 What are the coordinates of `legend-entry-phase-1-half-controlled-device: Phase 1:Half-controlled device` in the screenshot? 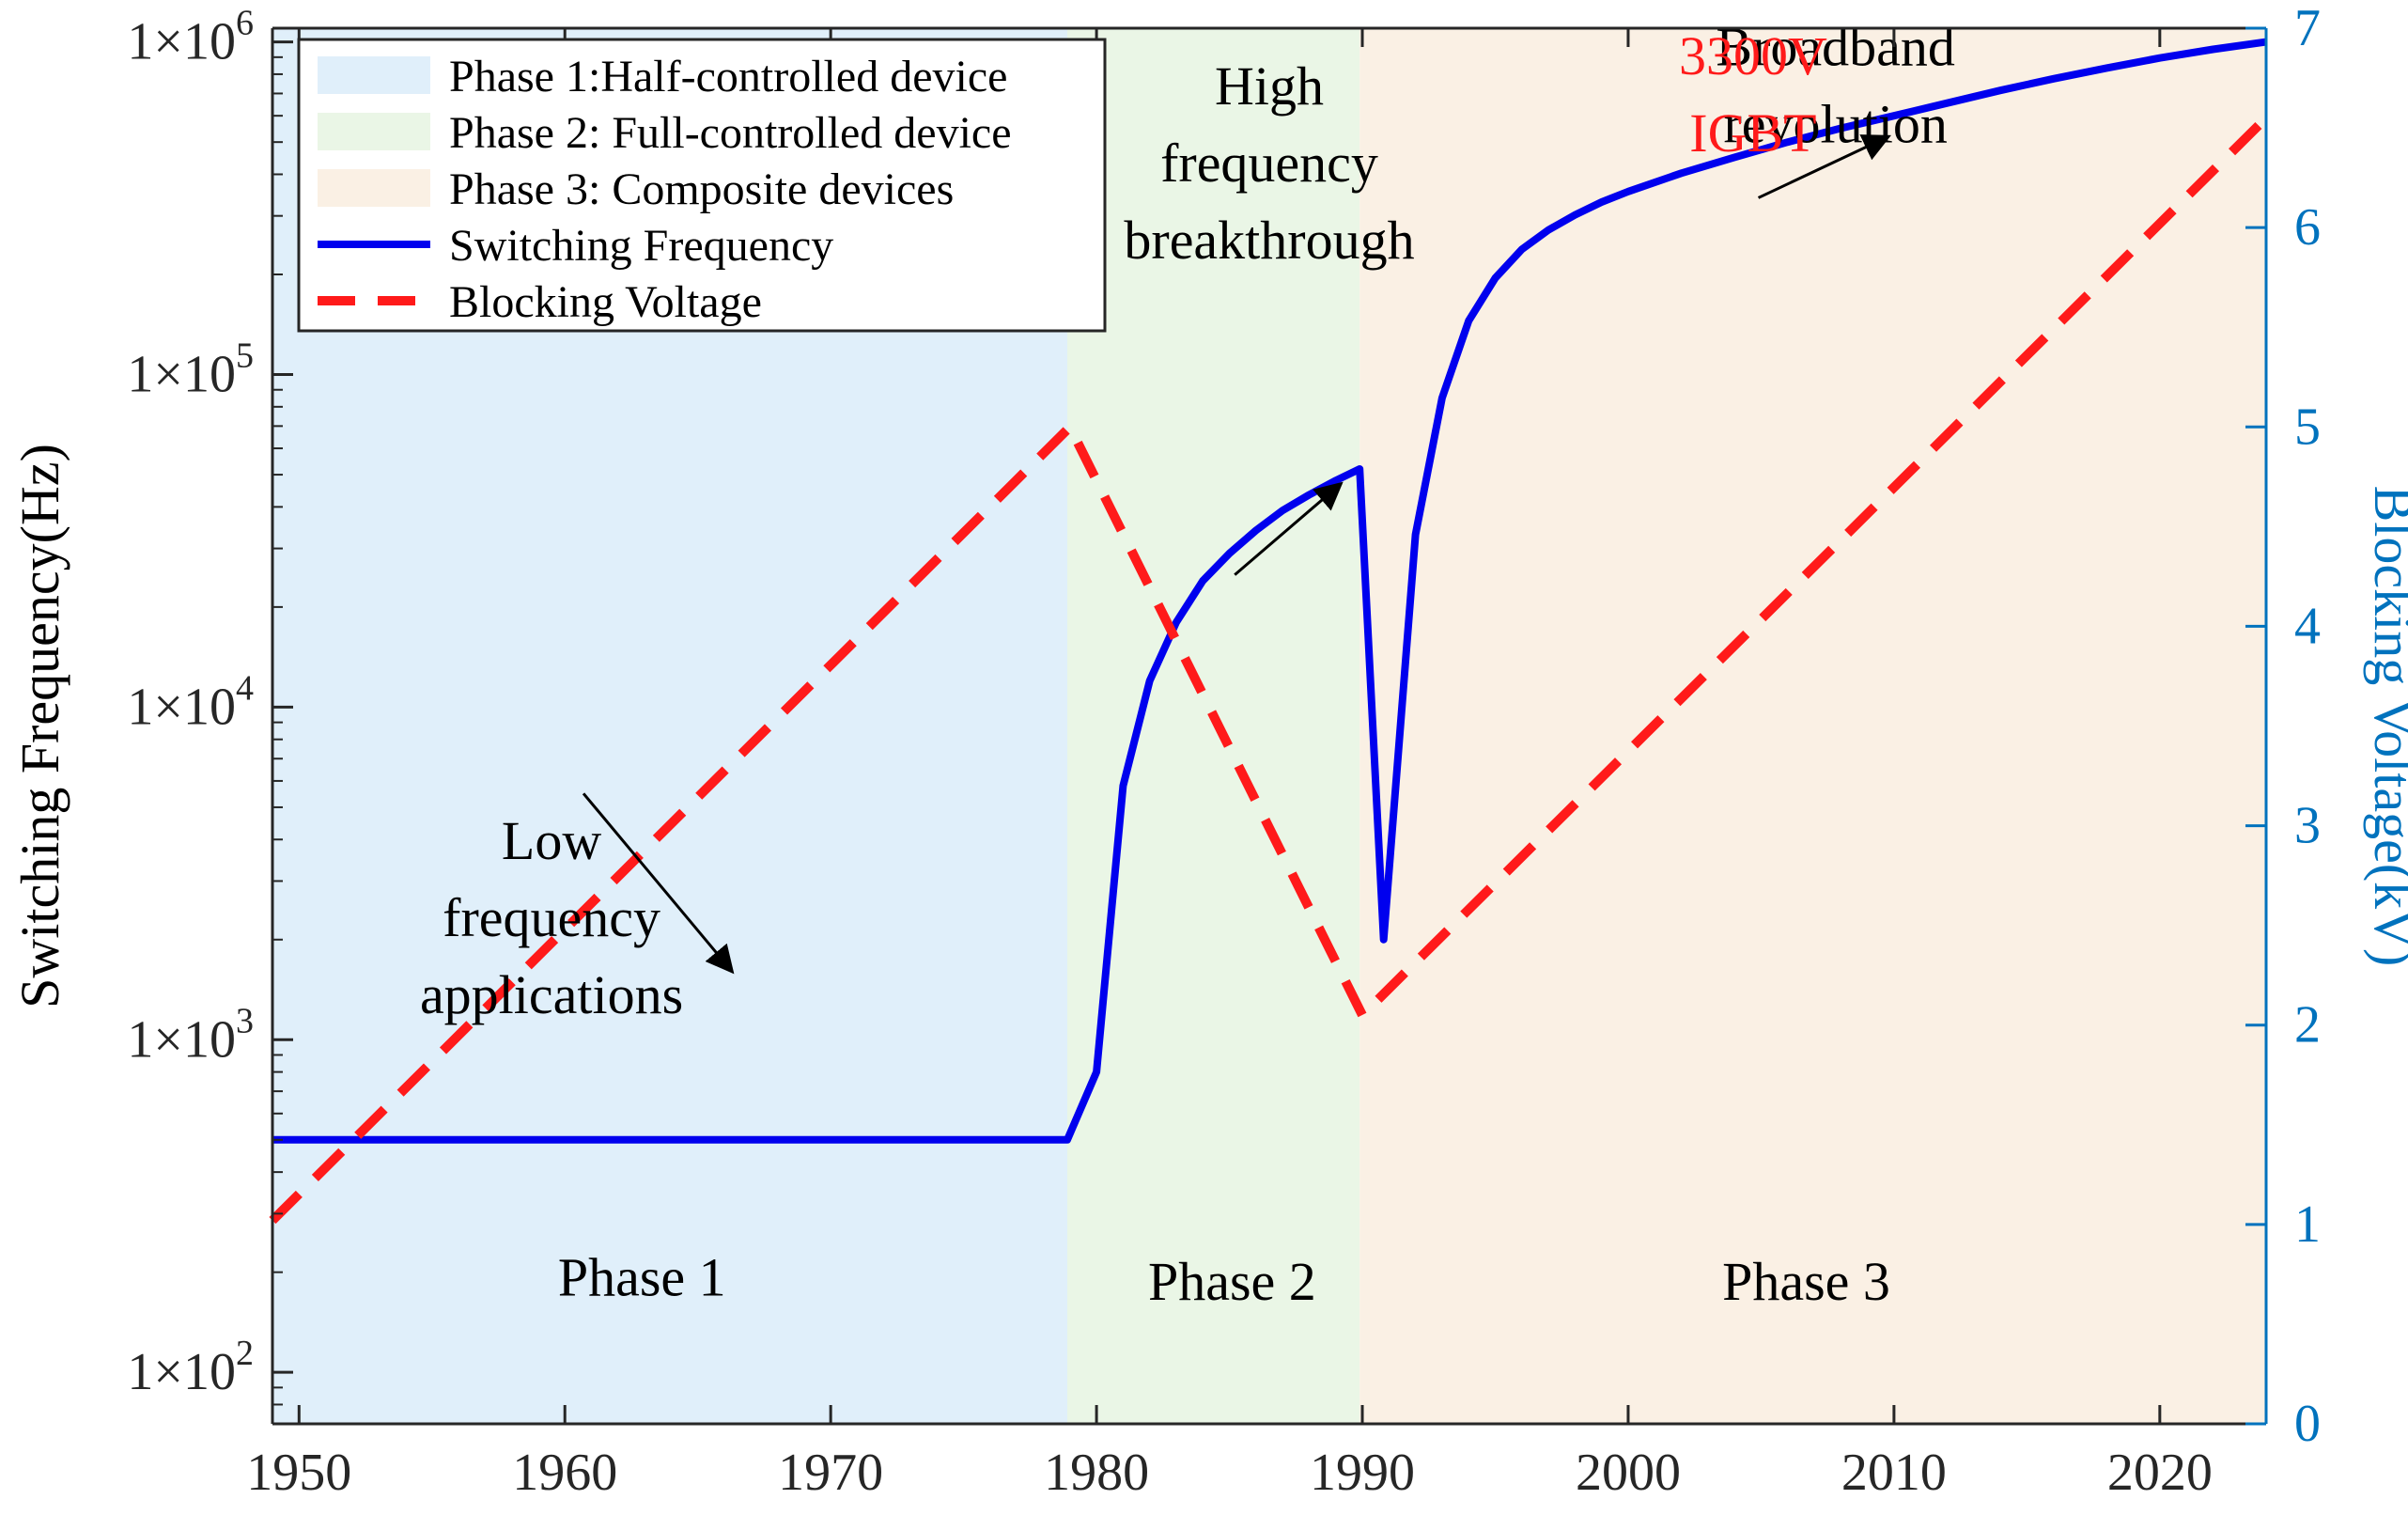 It's located at (662, 77).